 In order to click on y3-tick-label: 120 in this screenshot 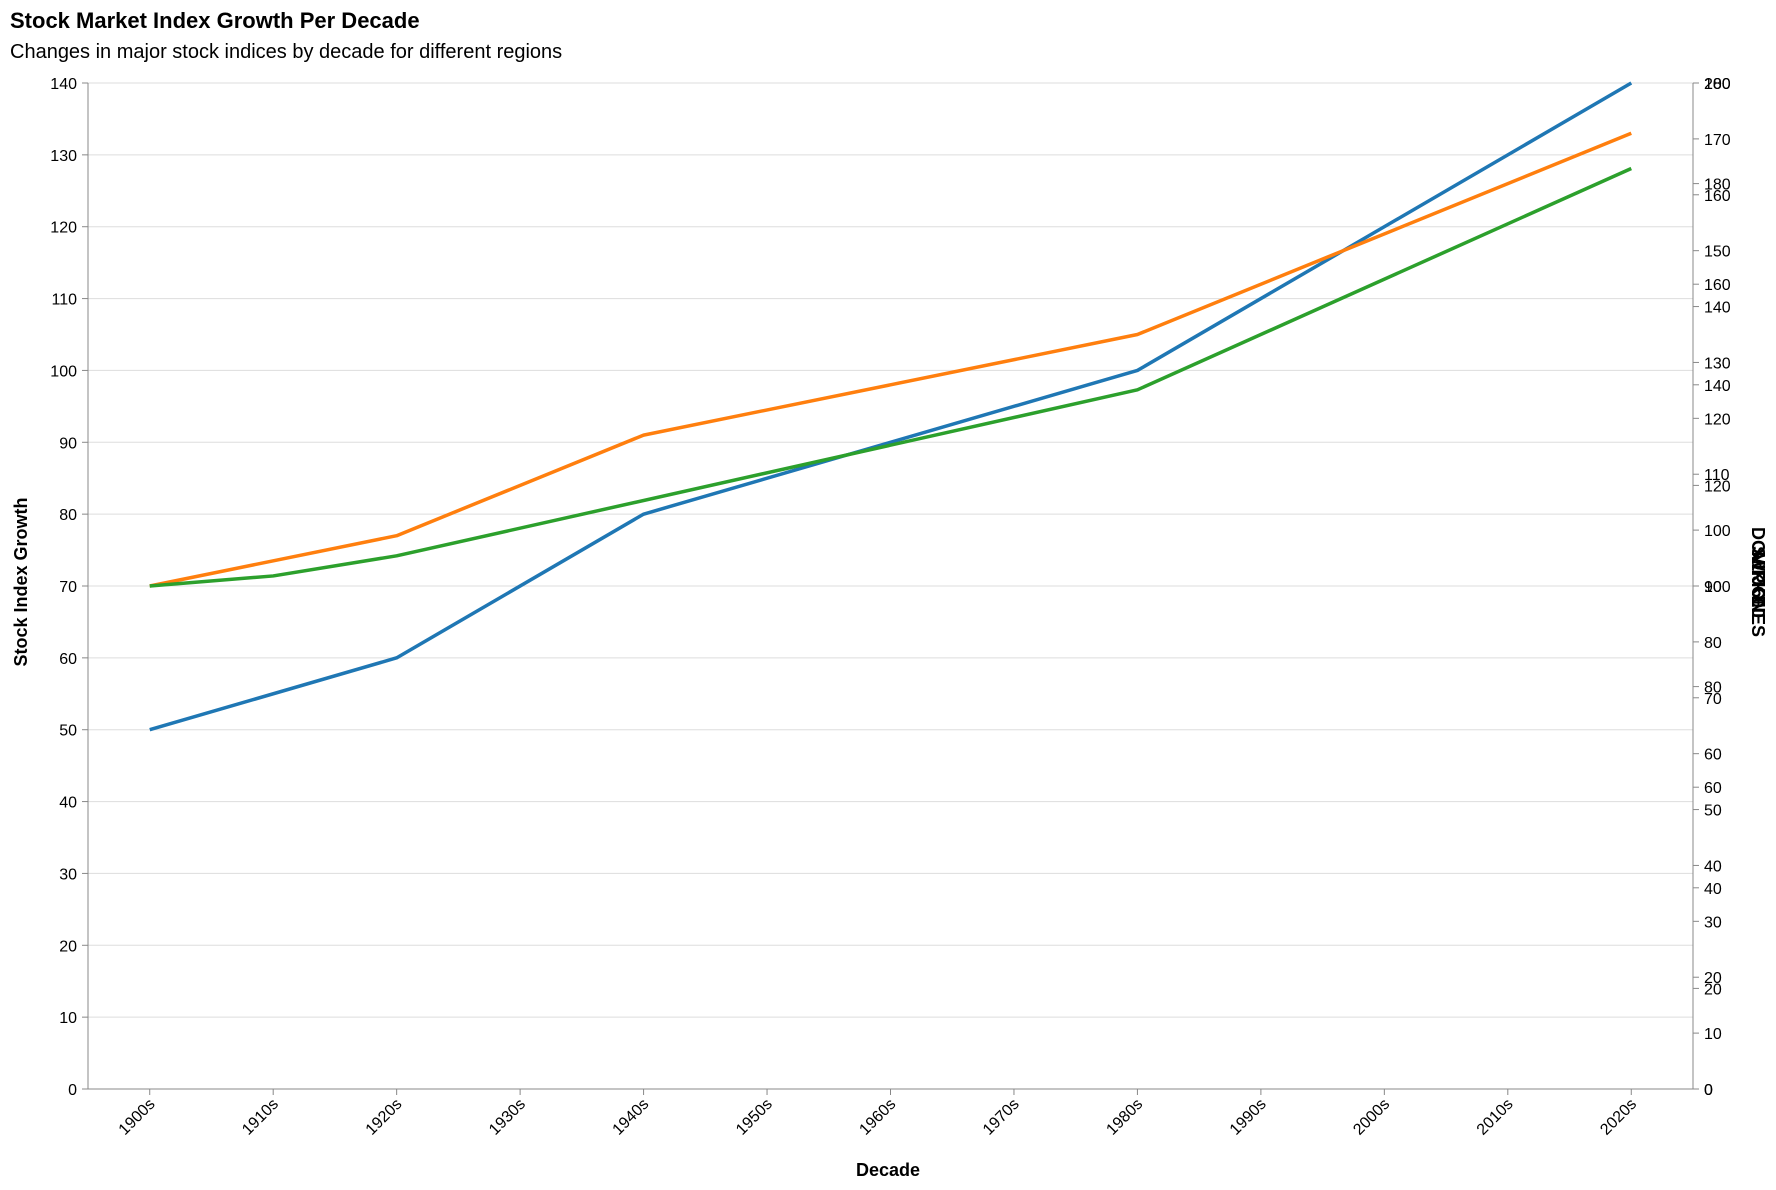, I will do `click(1717, 486)`.